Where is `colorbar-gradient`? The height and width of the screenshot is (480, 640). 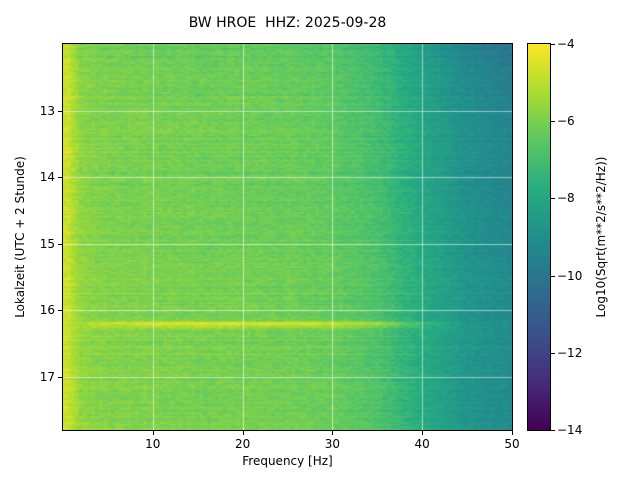
colorbar-gradient is located at coordinates (539, 237).